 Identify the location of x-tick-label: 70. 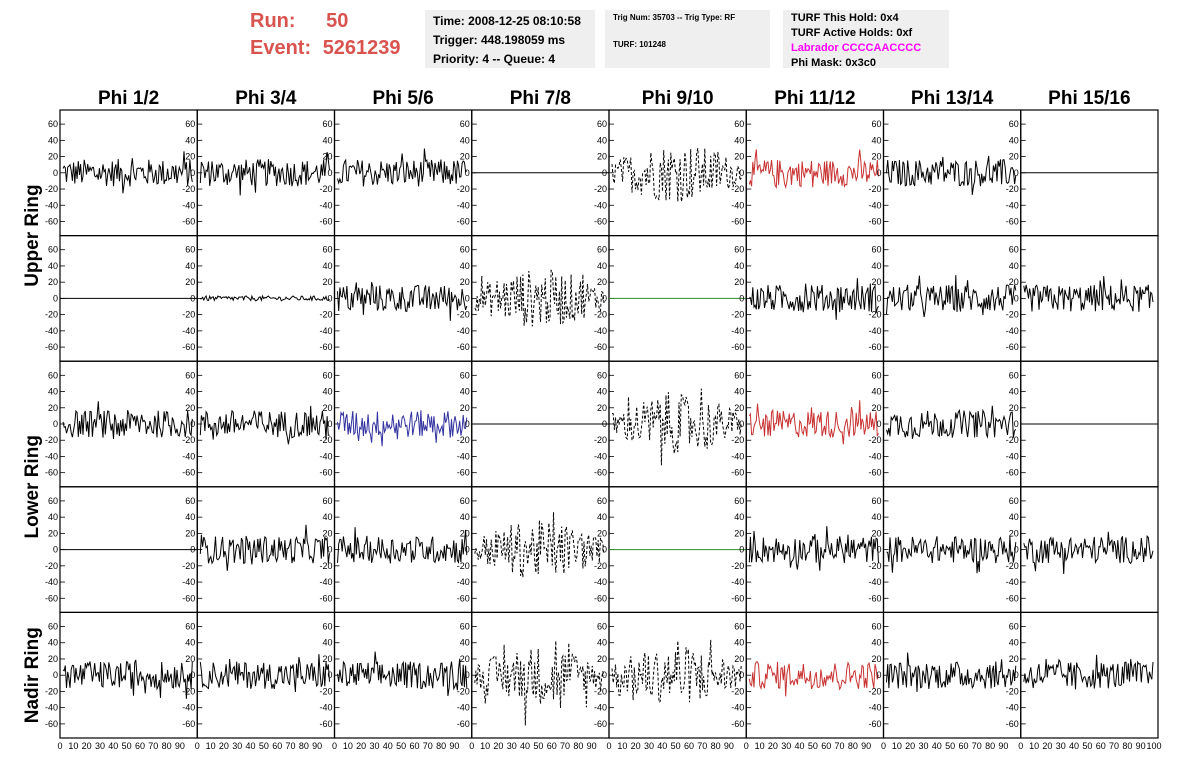
(153, 746).